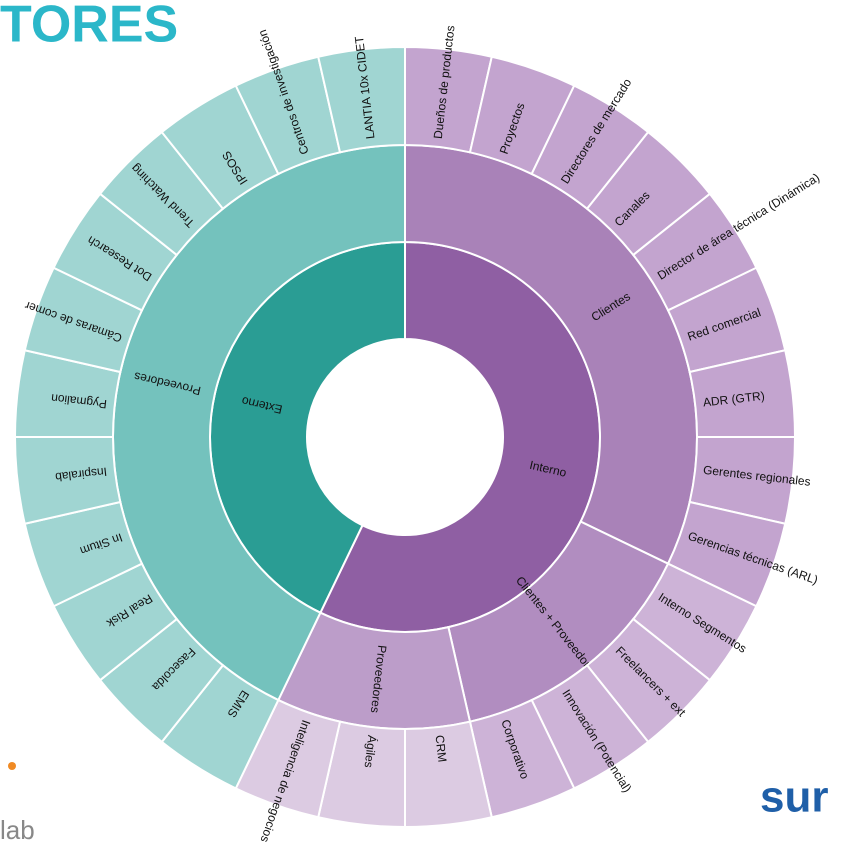 This screenshot has width=856, height=865. I want to click on segment-label: Inspiralab, so click(81, 474).